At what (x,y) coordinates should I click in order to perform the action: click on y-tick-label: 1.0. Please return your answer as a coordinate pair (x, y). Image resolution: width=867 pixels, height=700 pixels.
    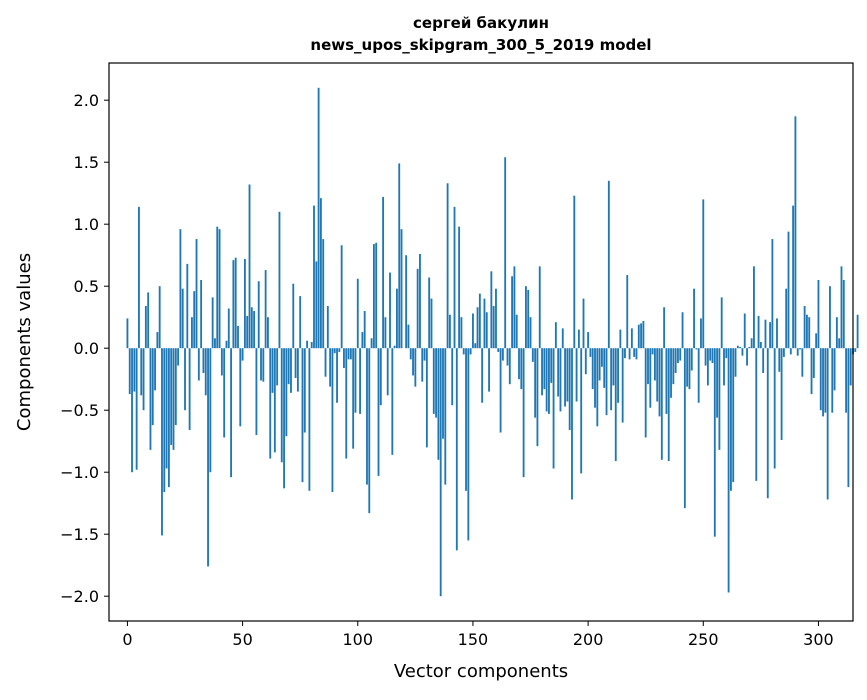
    Looking at the image, I should click on (86, 224).